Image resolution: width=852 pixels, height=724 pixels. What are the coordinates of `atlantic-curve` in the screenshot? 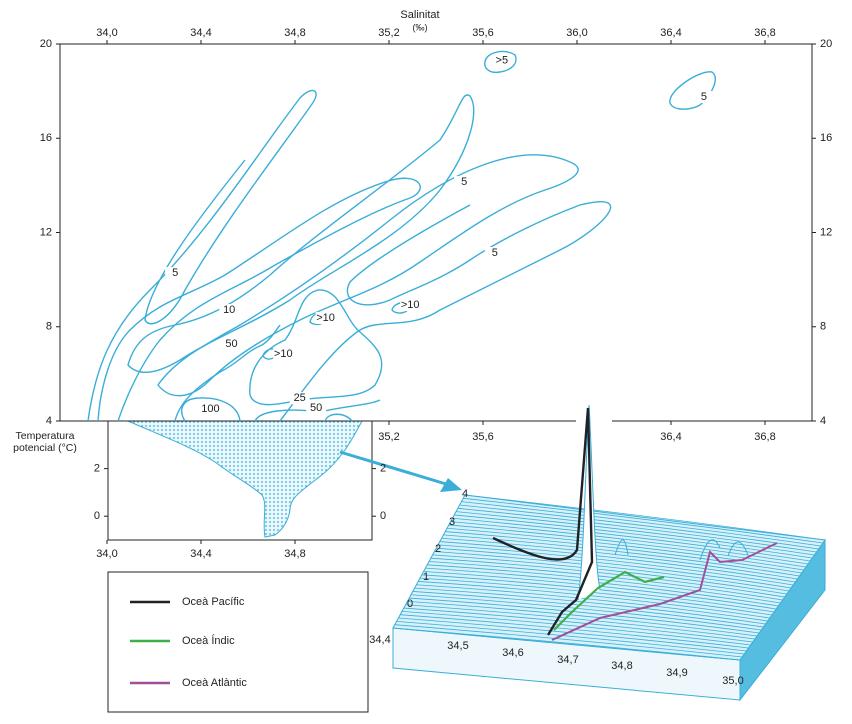 It's located at (664, 591).